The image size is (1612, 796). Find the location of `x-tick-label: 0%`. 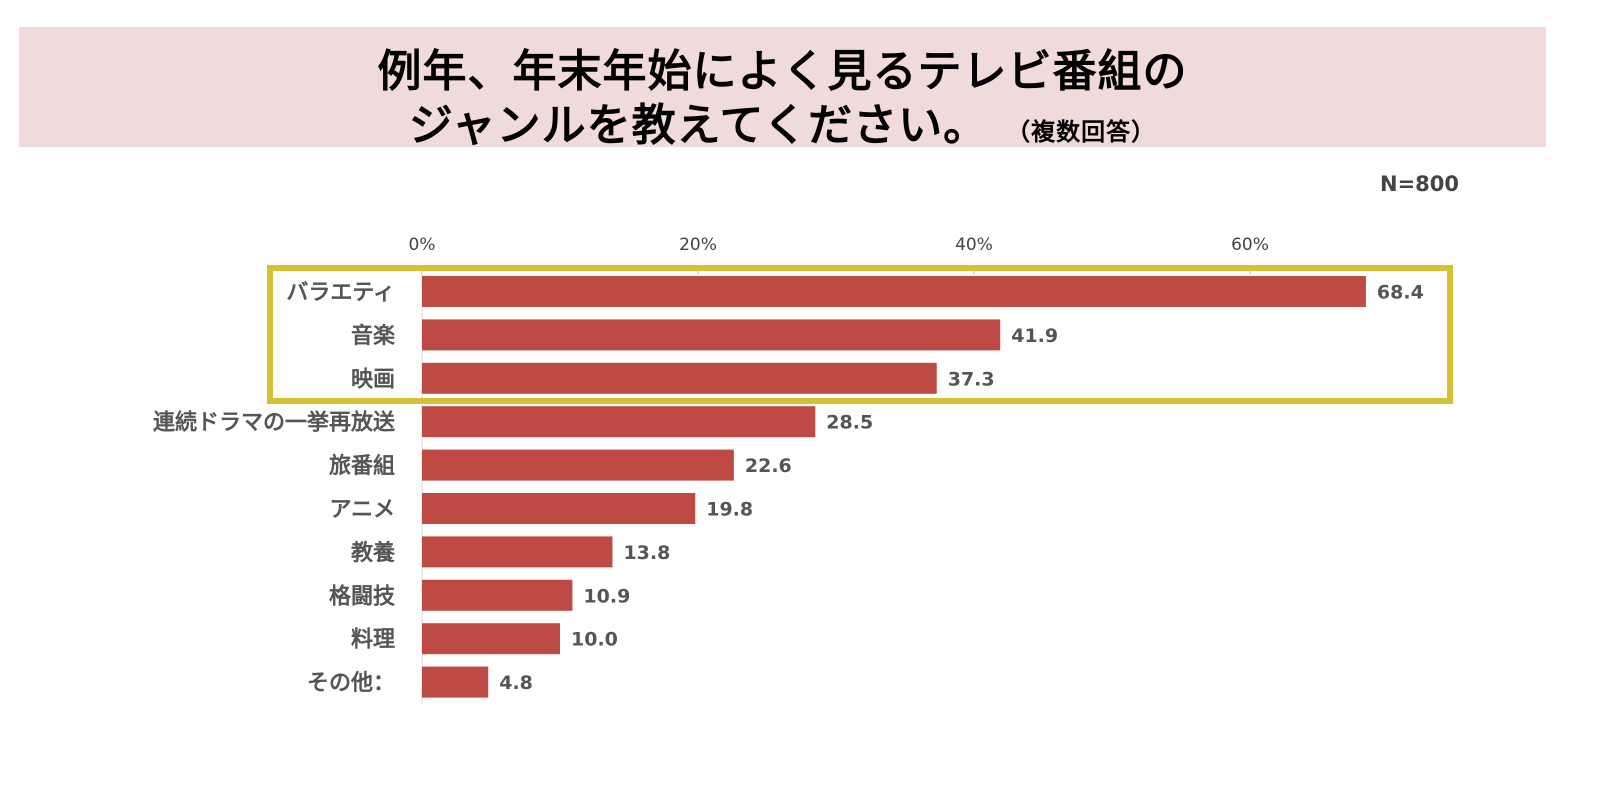

x-tick-label: 0% is located at coordinates (422, 245).